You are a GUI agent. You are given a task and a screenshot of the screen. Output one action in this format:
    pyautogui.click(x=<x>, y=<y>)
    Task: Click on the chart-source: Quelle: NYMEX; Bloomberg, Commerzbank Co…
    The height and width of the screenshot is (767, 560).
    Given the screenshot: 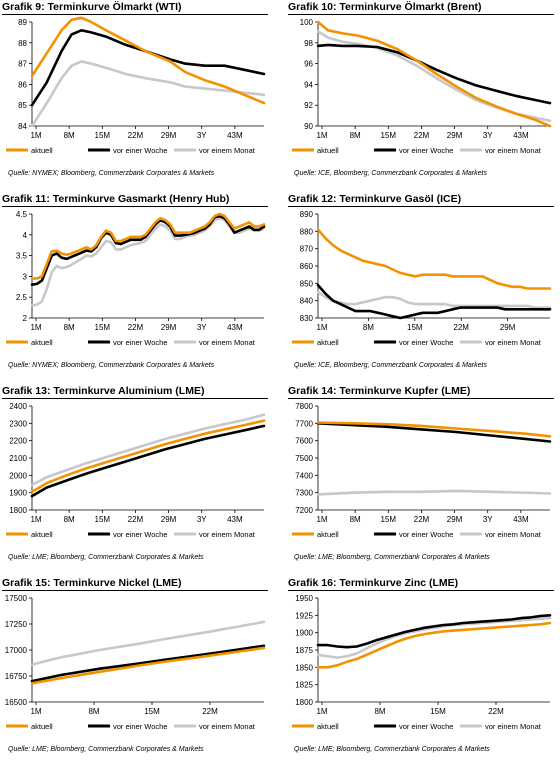 What is the action you would take?
    pyautogui.click(x=111, y=173)
    